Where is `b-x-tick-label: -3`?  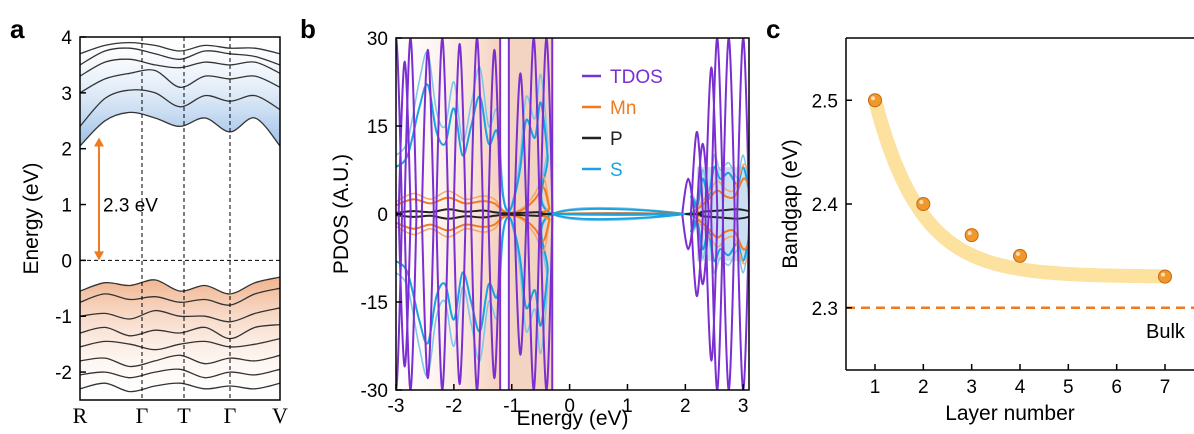
b-x-tick-label: -3 is located at coordinates (396, 406).